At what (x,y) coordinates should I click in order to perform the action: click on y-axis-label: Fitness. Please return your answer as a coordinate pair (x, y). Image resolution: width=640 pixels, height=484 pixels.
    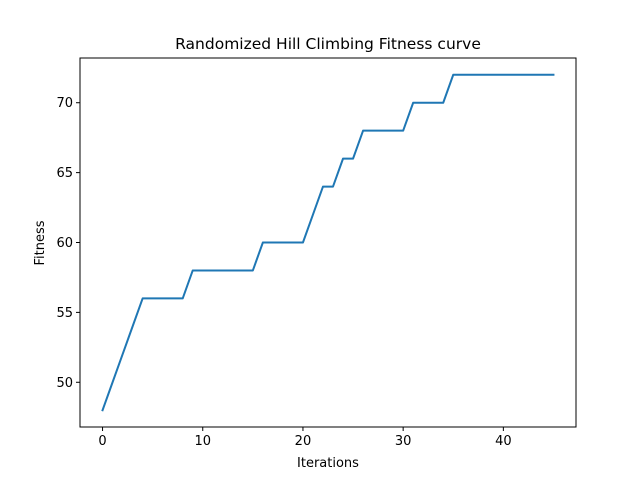
    Looking at the image, I should click on (40, 242).